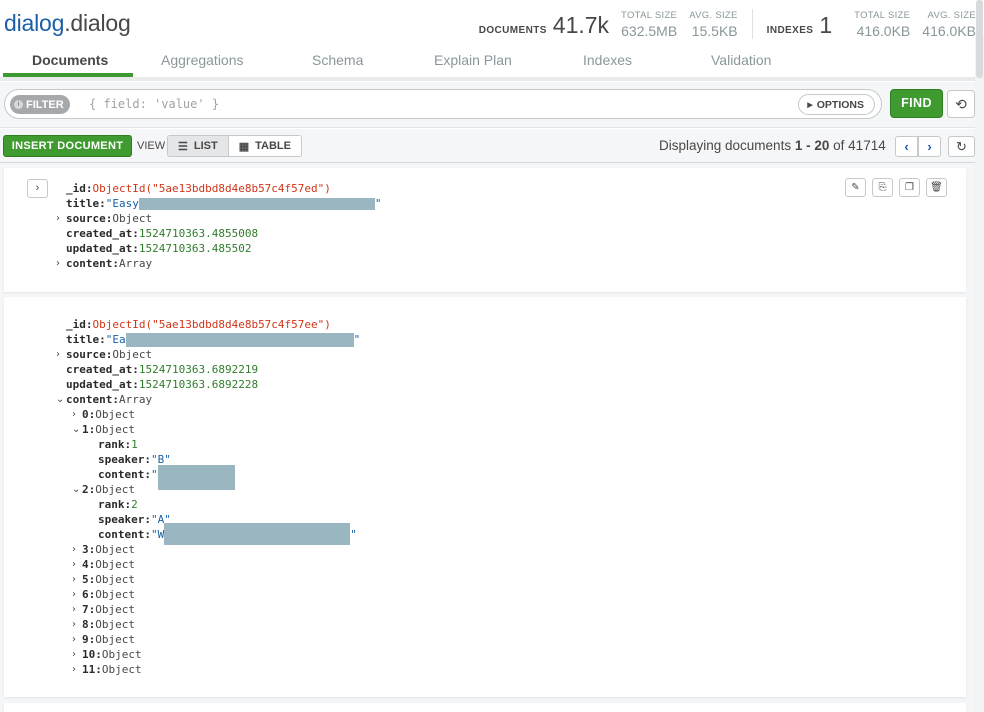 This screenshot has width=984, height=712. What do you see at coordinates (936, 187) in the screenshot?
I see `delete-icon: 🗑` at bounding box center [936, 187].